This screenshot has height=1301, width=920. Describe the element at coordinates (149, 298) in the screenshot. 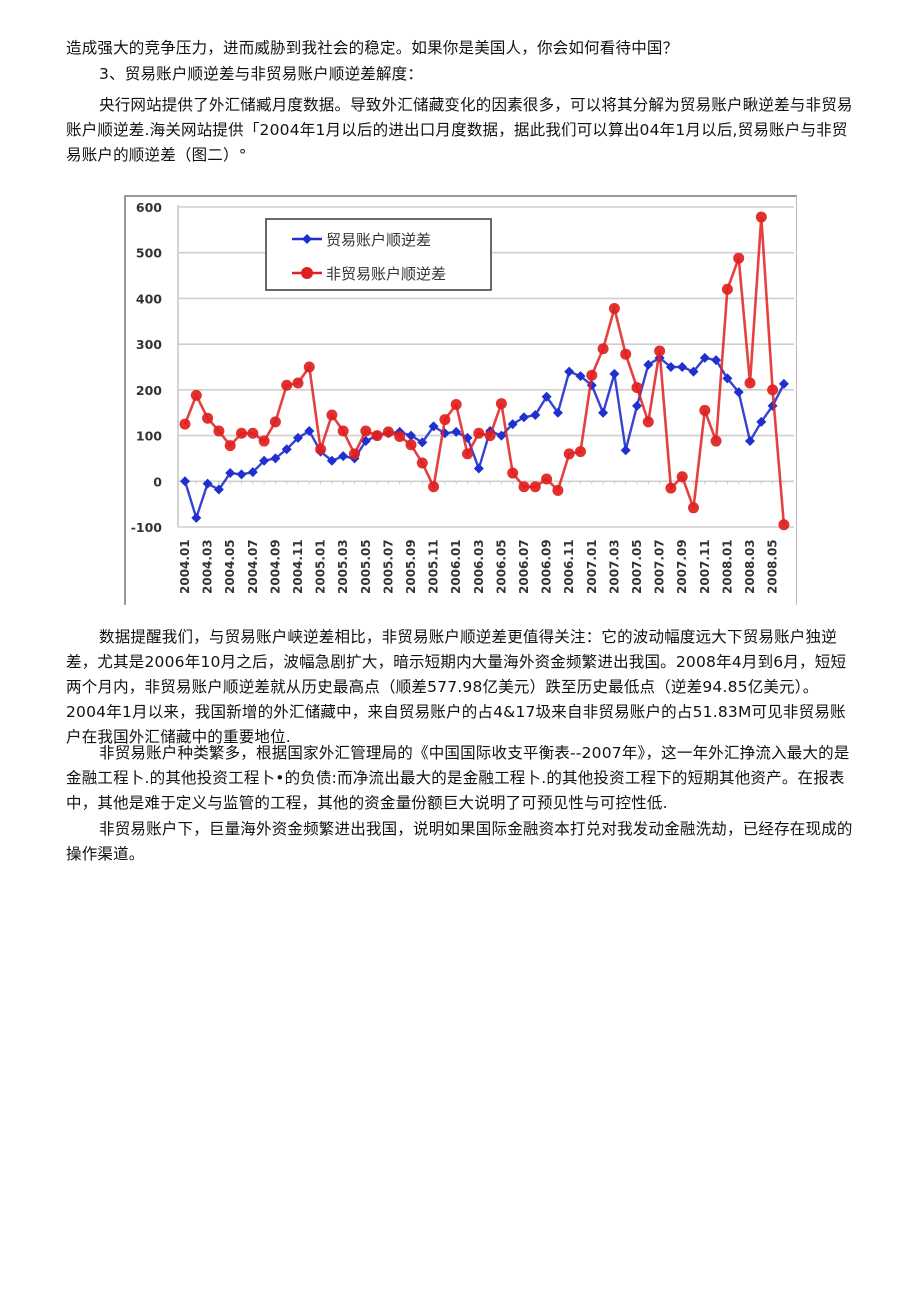

I see `y-tick-label: 400` at that location.